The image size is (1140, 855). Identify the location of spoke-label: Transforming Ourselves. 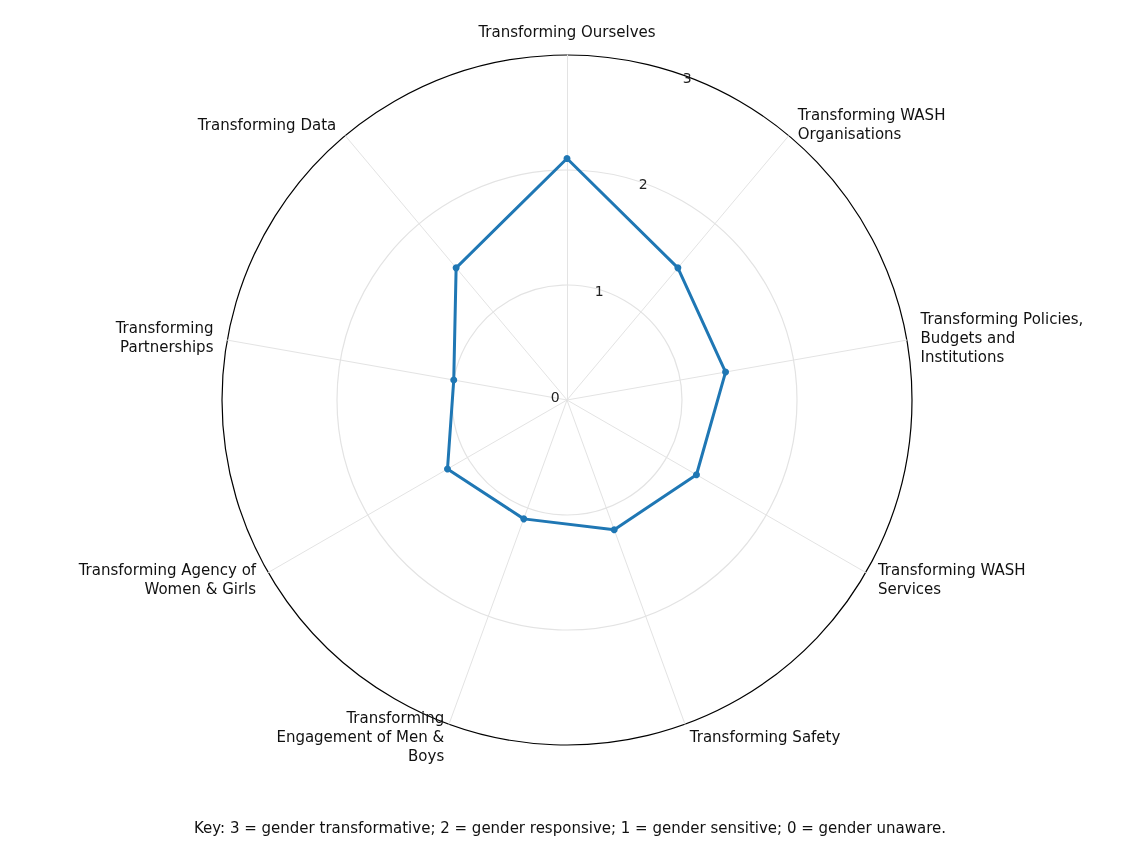
(566, 31).